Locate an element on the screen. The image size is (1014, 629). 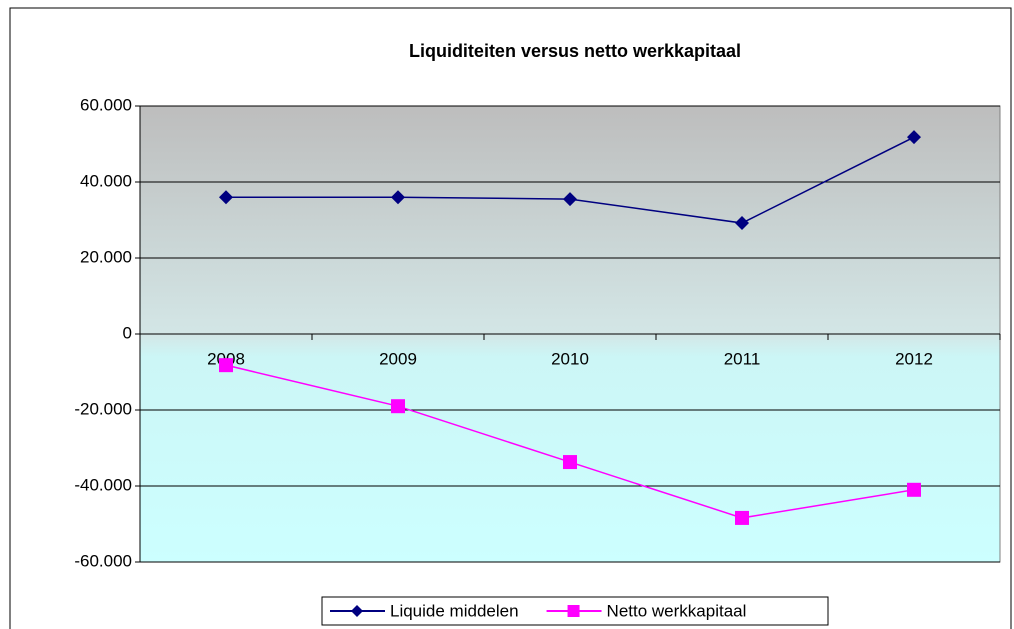
y-tick-label: -40.000 is located at coordinates (103, 484).